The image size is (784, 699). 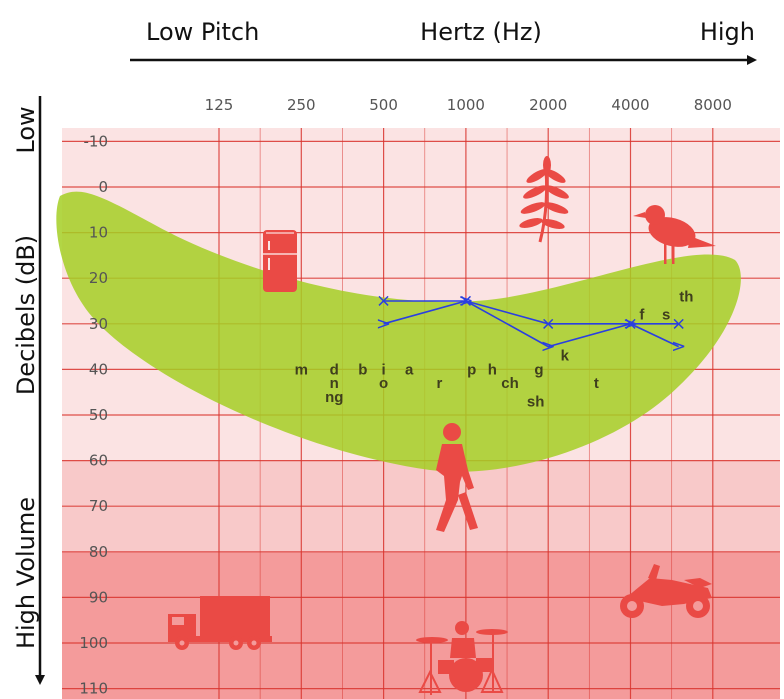 What do you see at coordinates (548, 323) in the screenshot?
I see `series-1-point-3: ×` at bounding box center [548, 323].